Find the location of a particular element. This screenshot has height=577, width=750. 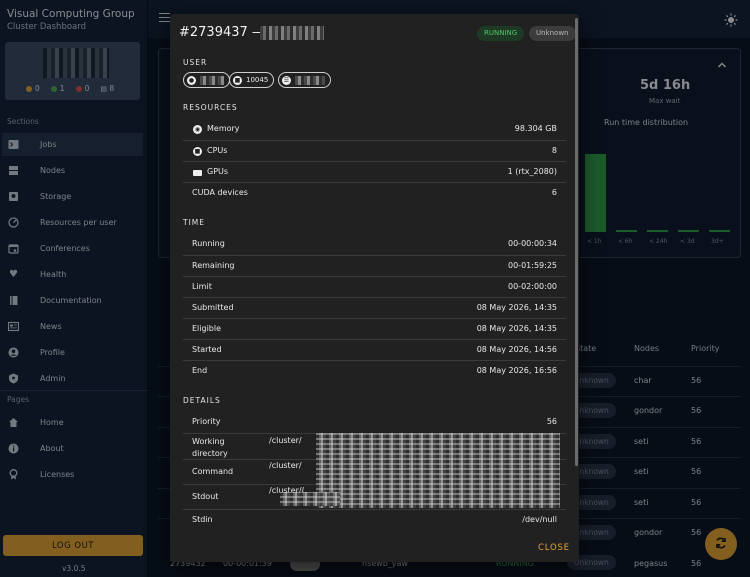

nav-label: Nodes is located at coordinates (53, 170).